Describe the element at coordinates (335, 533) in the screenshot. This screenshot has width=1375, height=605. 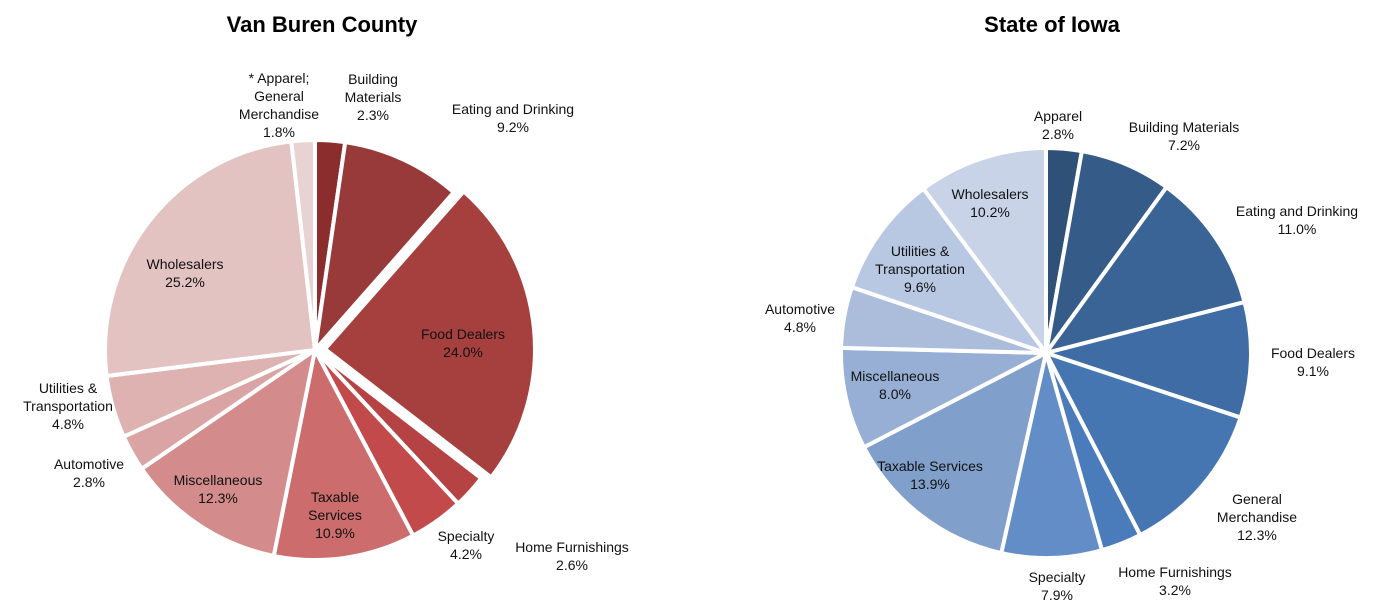
I see `value-label: 10.9%` at that location.